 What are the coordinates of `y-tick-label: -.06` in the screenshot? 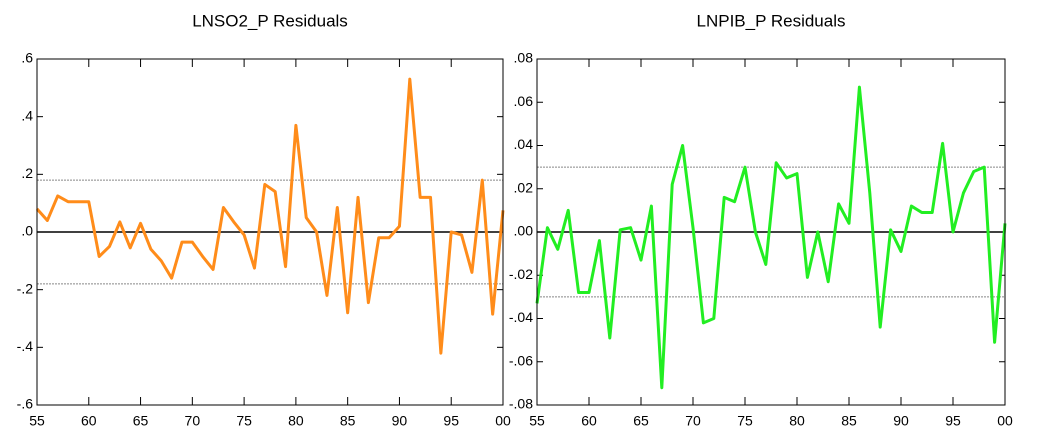 It's located at (521, 360).